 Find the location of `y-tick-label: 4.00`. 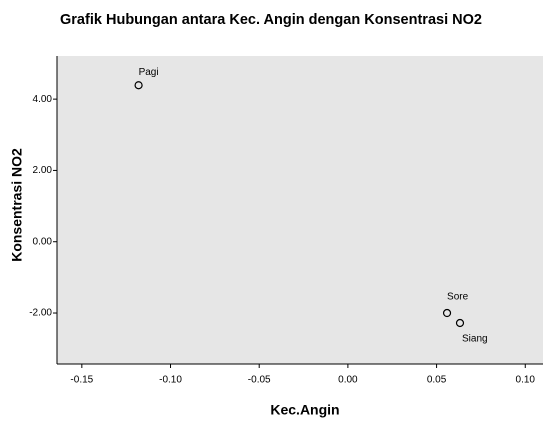

y-tick-label: 4.00 is located at coordinates (43, 99).